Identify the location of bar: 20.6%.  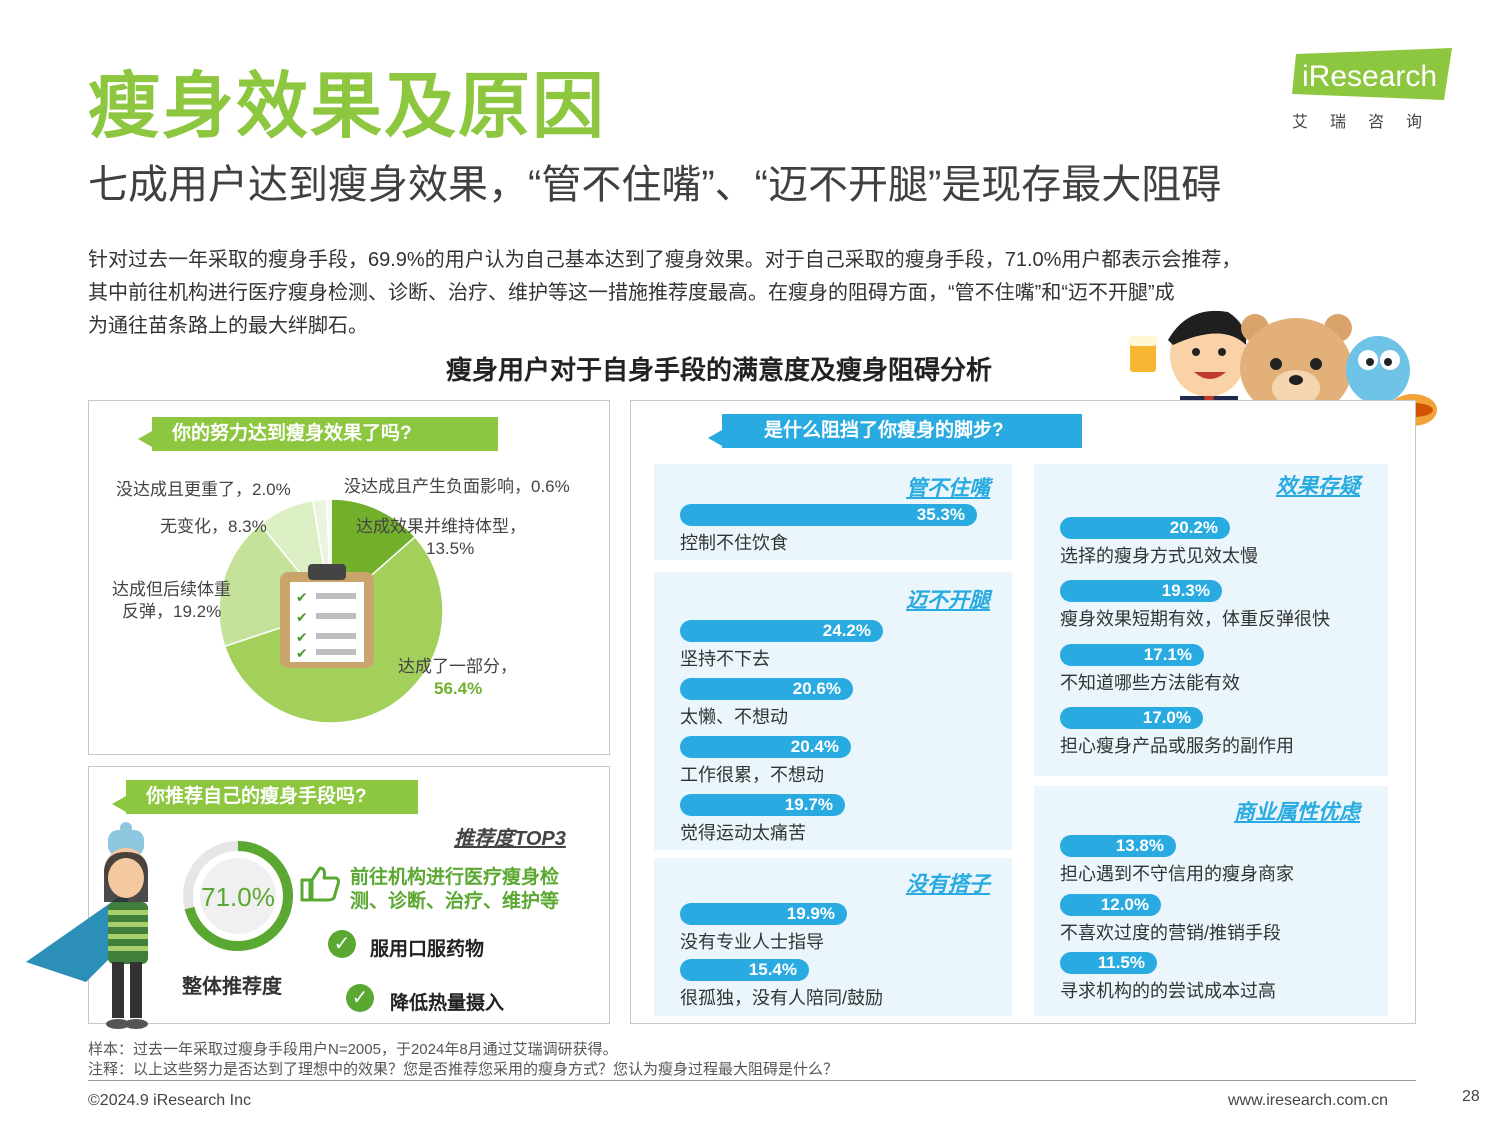
(766, 689).